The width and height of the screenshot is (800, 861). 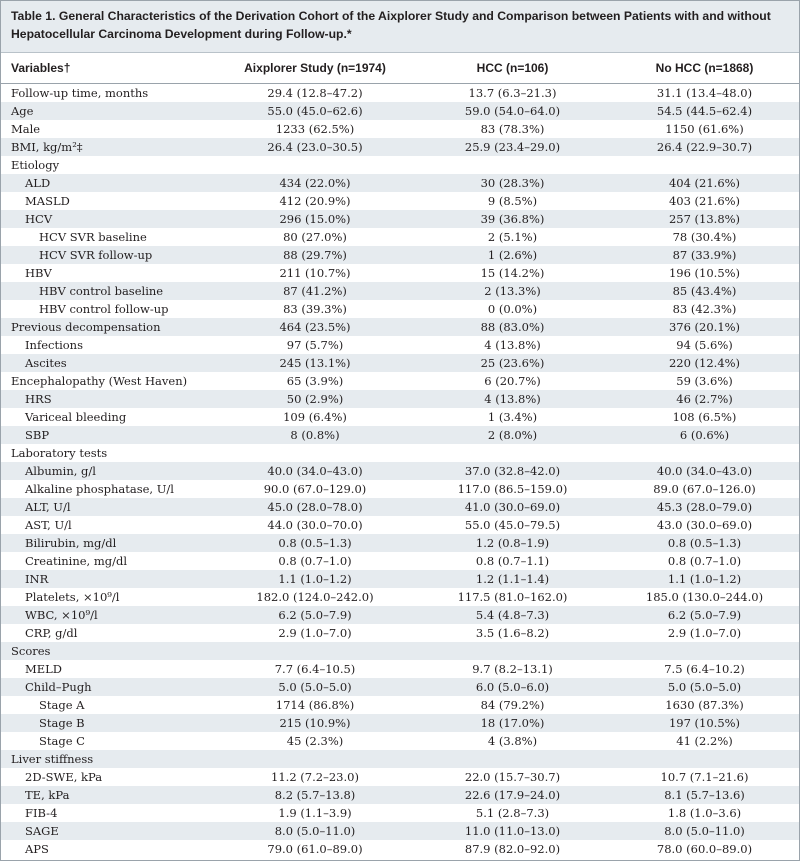 What do you see at coordinates (512, 237) in the screenshot?
I see `cell-hcc: 2 (5.1%)` at bounding box center [512, 237].